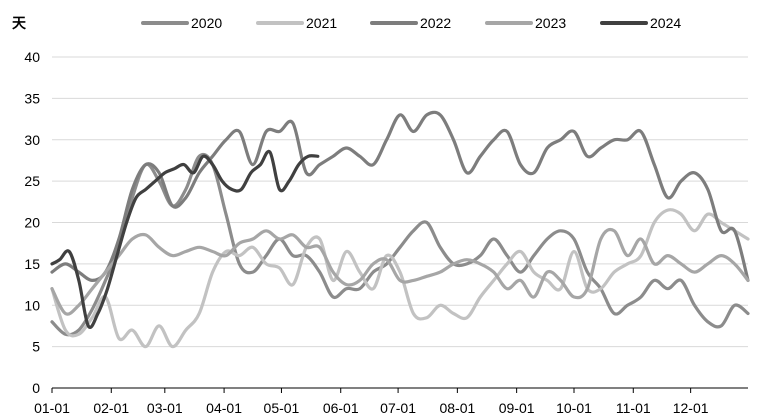  I want to click on y-tick-label: 10, so click(32, 305).